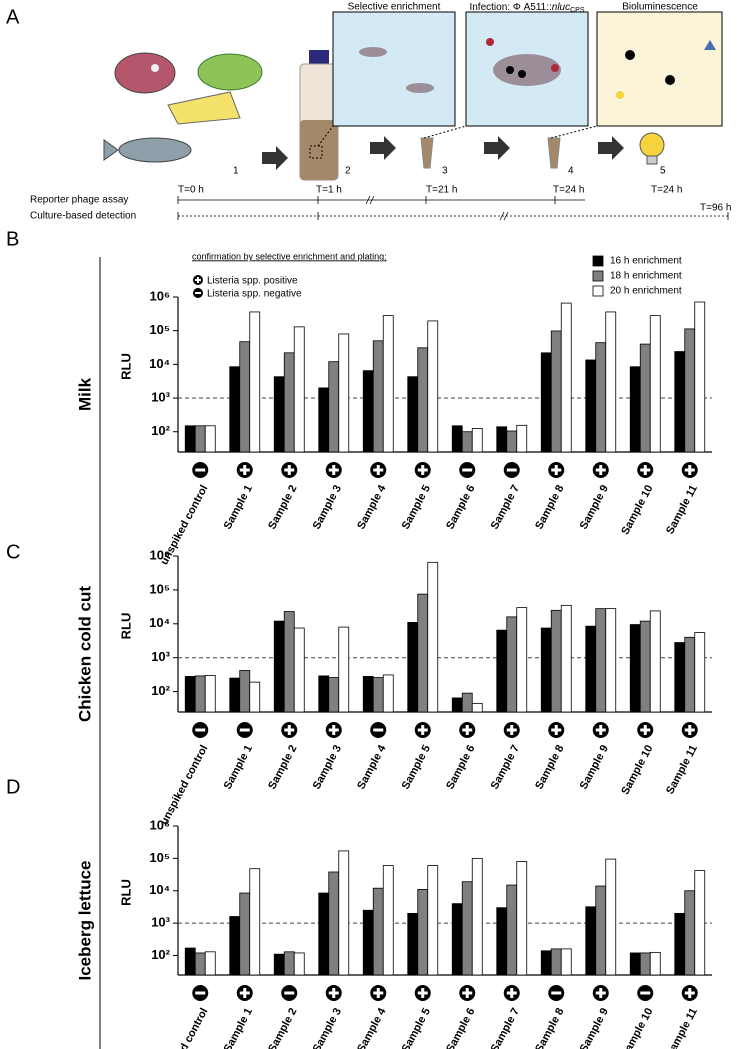 Image resolution: width=737 pixels, height=1049 pixels. Describe the element at coordinates (453, 208) in the screenshot. I see `timeline` at that location.